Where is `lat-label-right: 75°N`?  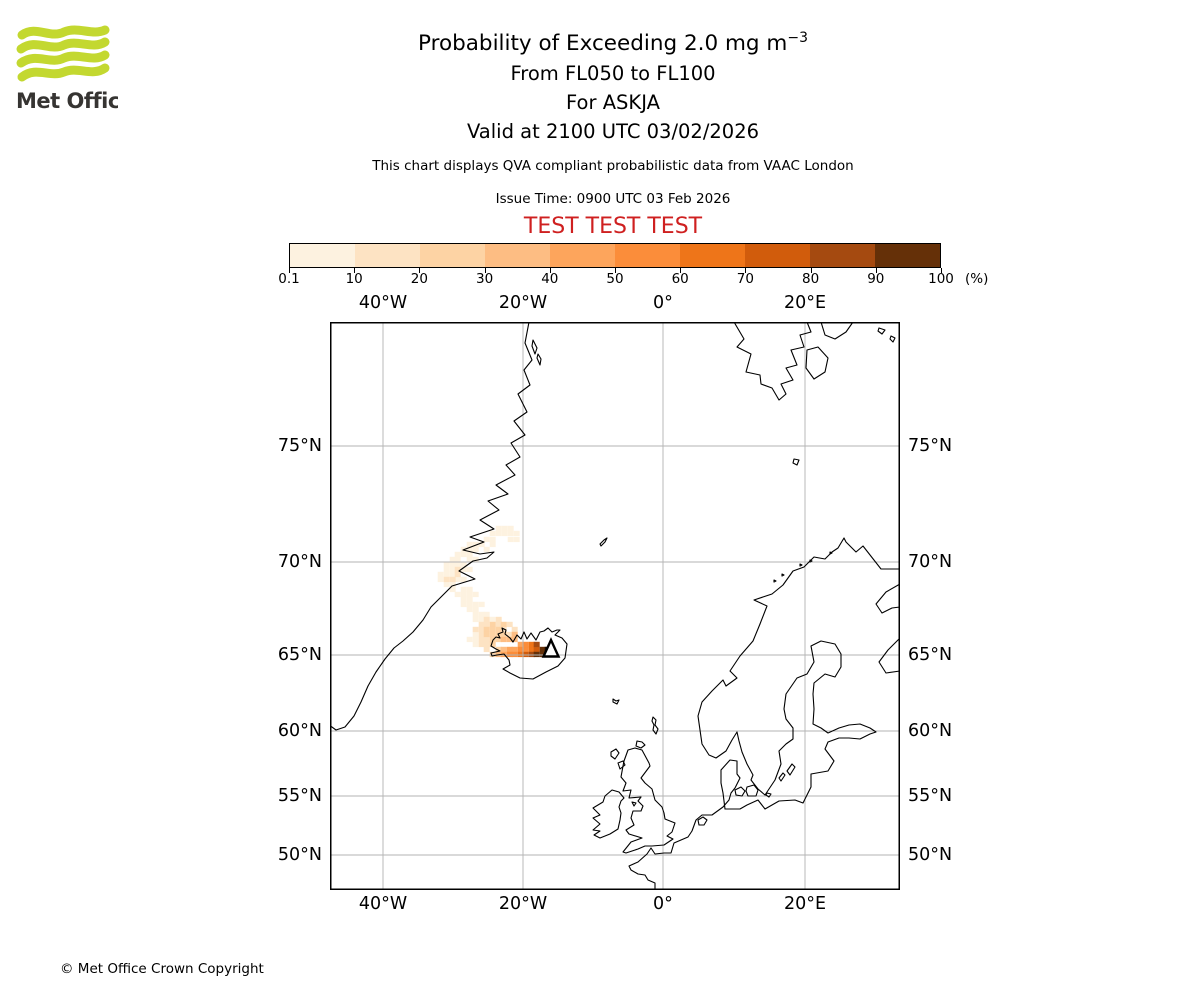
lat-label-right: 75°N is located at coordinates (930, 446).